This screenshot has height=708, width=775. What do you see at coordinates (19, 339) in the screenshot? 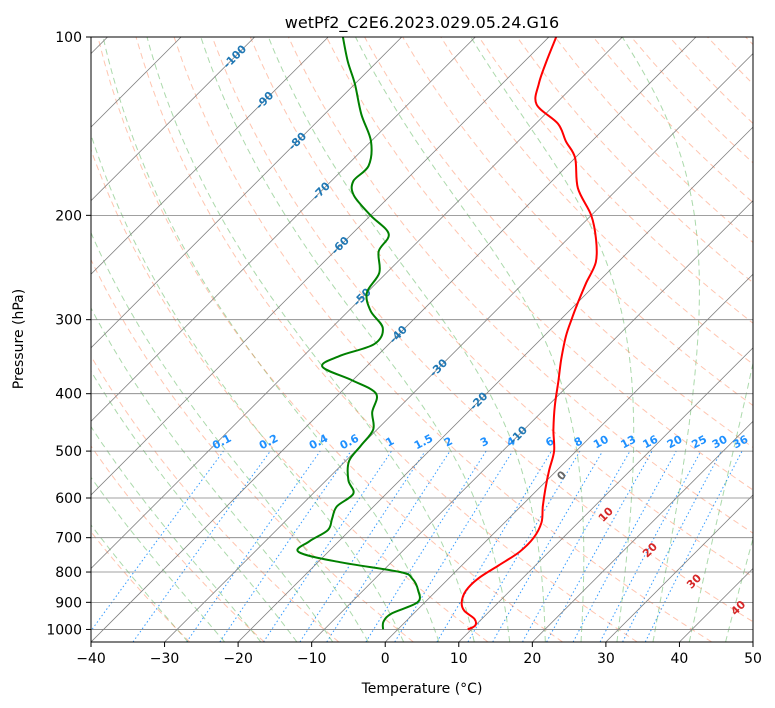
I see `y-axis-label: Pressure (hPa)` at bounding box center [19, 339].